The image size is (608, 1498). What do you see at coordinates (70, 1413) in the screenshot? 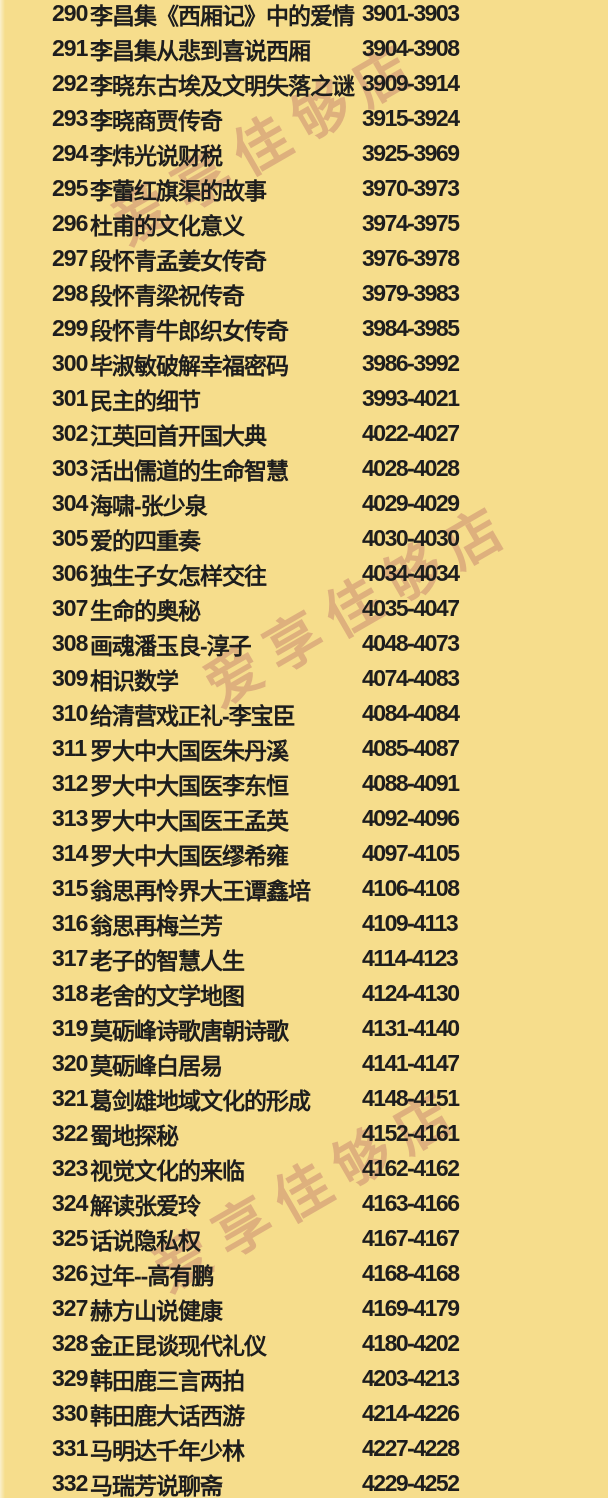
I see `item-number: 330` at bounding box center [70, 1413].